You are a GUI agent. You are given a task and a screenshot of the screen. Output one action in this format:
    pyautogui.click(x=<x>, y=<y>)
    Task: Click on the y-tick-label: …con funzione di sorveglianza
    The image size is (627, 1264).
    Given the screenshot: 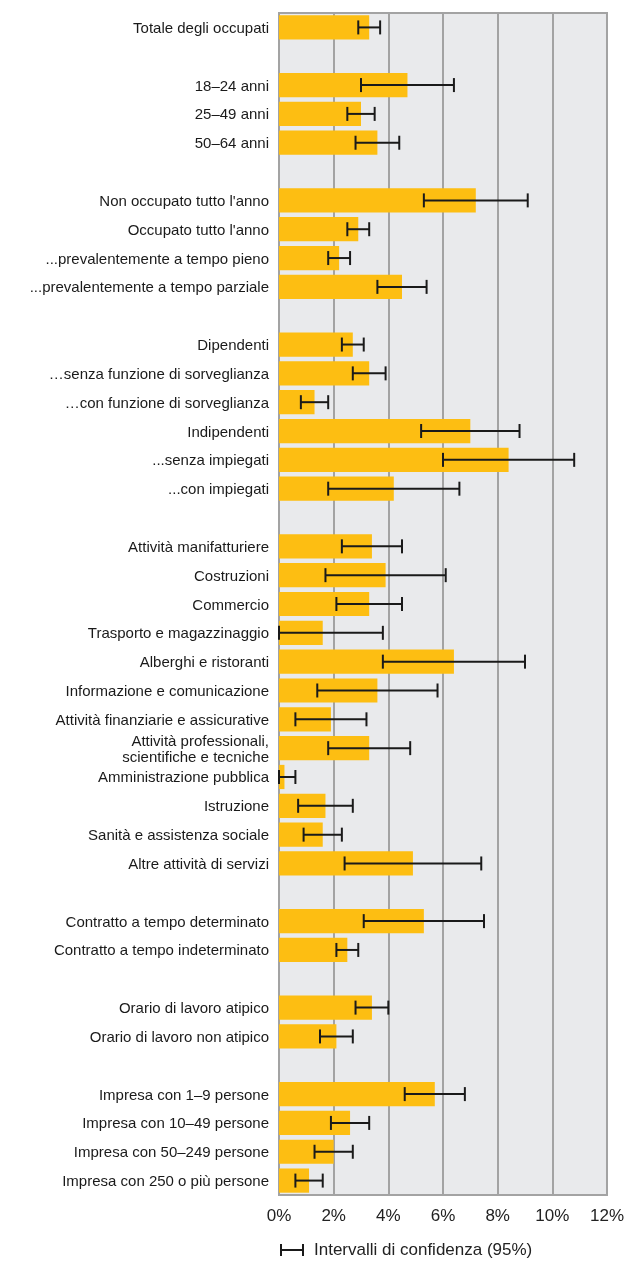 What is the action you would take?
    pyautogui.click(x=167, y=402)
    